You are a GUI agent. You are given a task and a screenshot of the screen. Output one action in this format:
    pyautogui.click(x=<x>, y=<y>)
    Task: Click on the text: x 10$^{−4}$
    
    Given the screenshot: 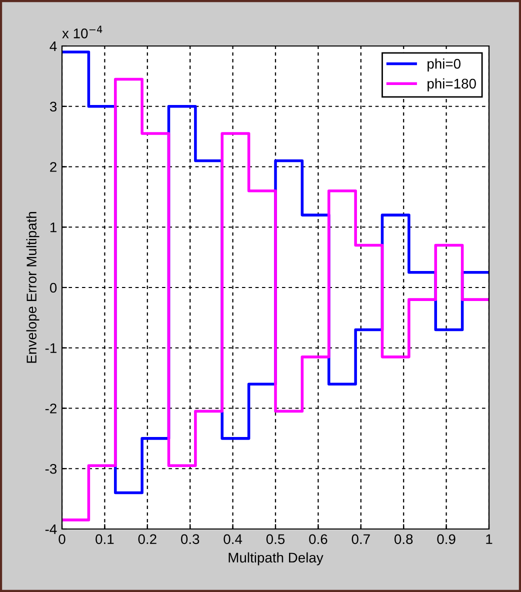 What is the action you would take?
    pyautogui.click(x=82, y=32)
    